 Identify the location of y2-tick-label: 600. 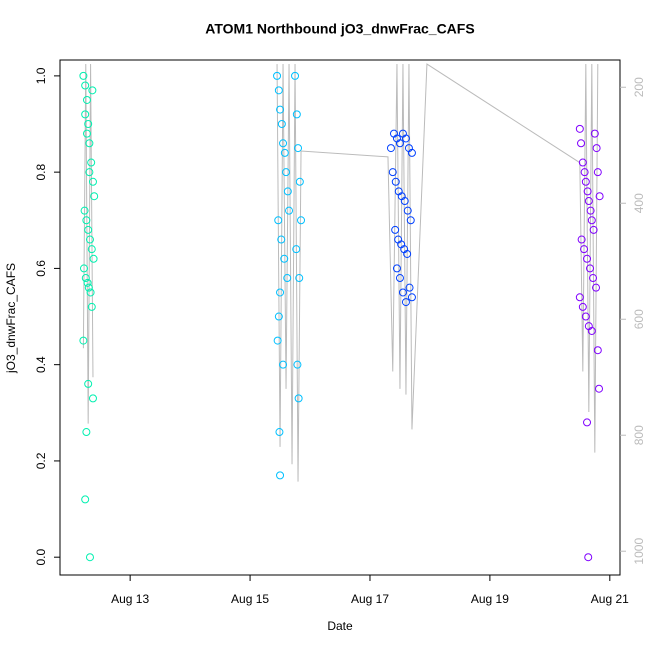
(639, 319).